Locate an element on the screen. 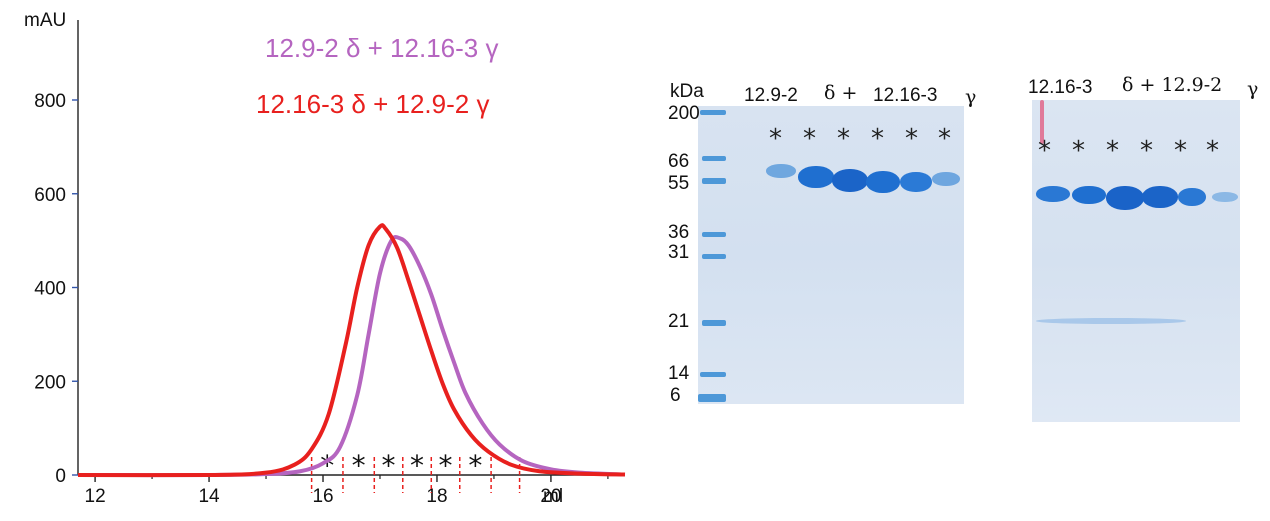  y-tick-label-800: 800 is located at coordinates (50, 101).